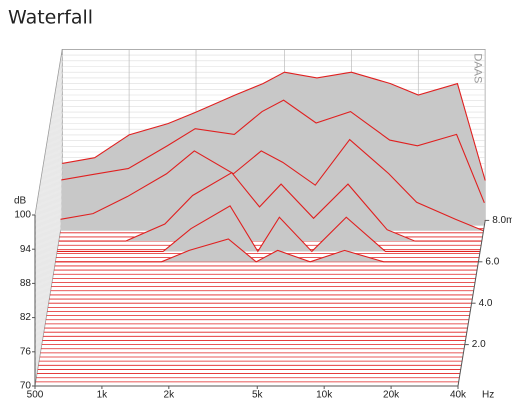 This screenshot has height=408, width=512. I want to click on z-tick-label: 6.0, so click(492, 261).